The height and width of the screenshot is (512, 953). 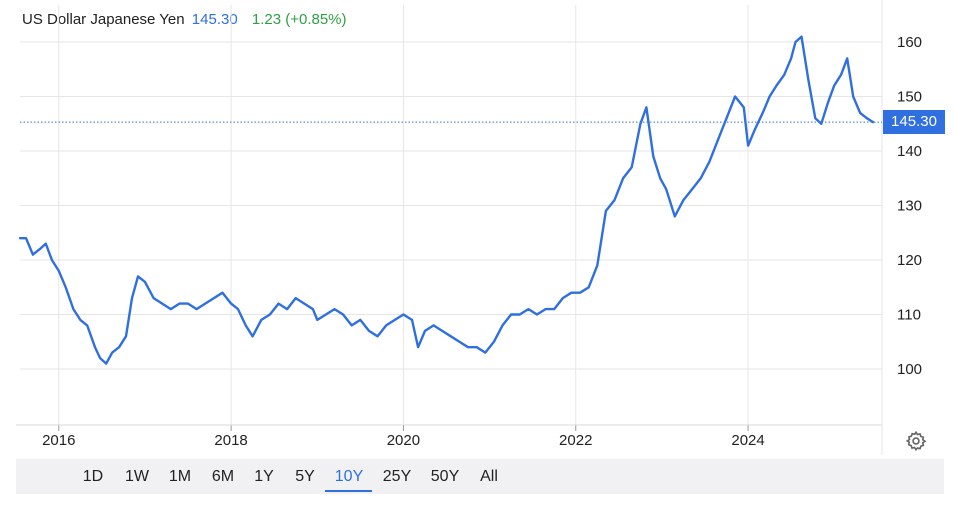 What do you see at coordinates (223, 476) in the screenshot?
I see `range-button-6m: 6M` at bounding box center [223, 476].